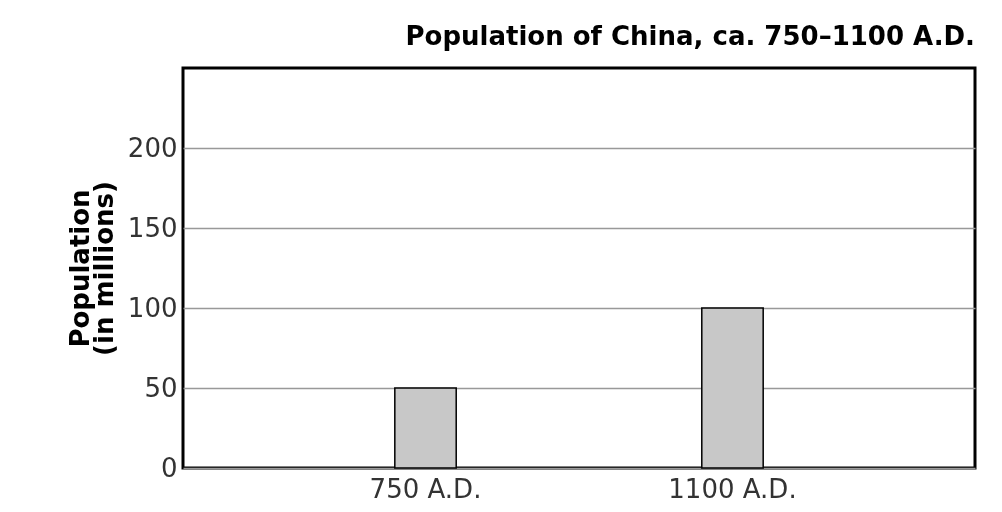 The height and width of the screenshot is (512, 1002). Describe the element at coordinates (152, 307) in the screenshot. I see `y-tick-label: 100` at that location.